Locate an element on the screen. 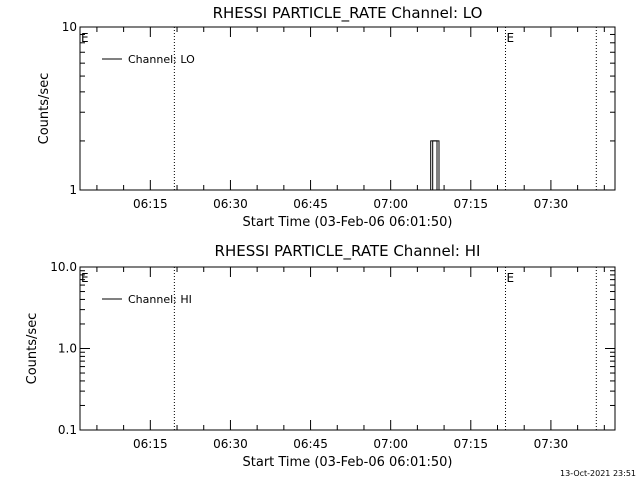  y-tick-label: 10.0 is located at coordinates (63, 267).